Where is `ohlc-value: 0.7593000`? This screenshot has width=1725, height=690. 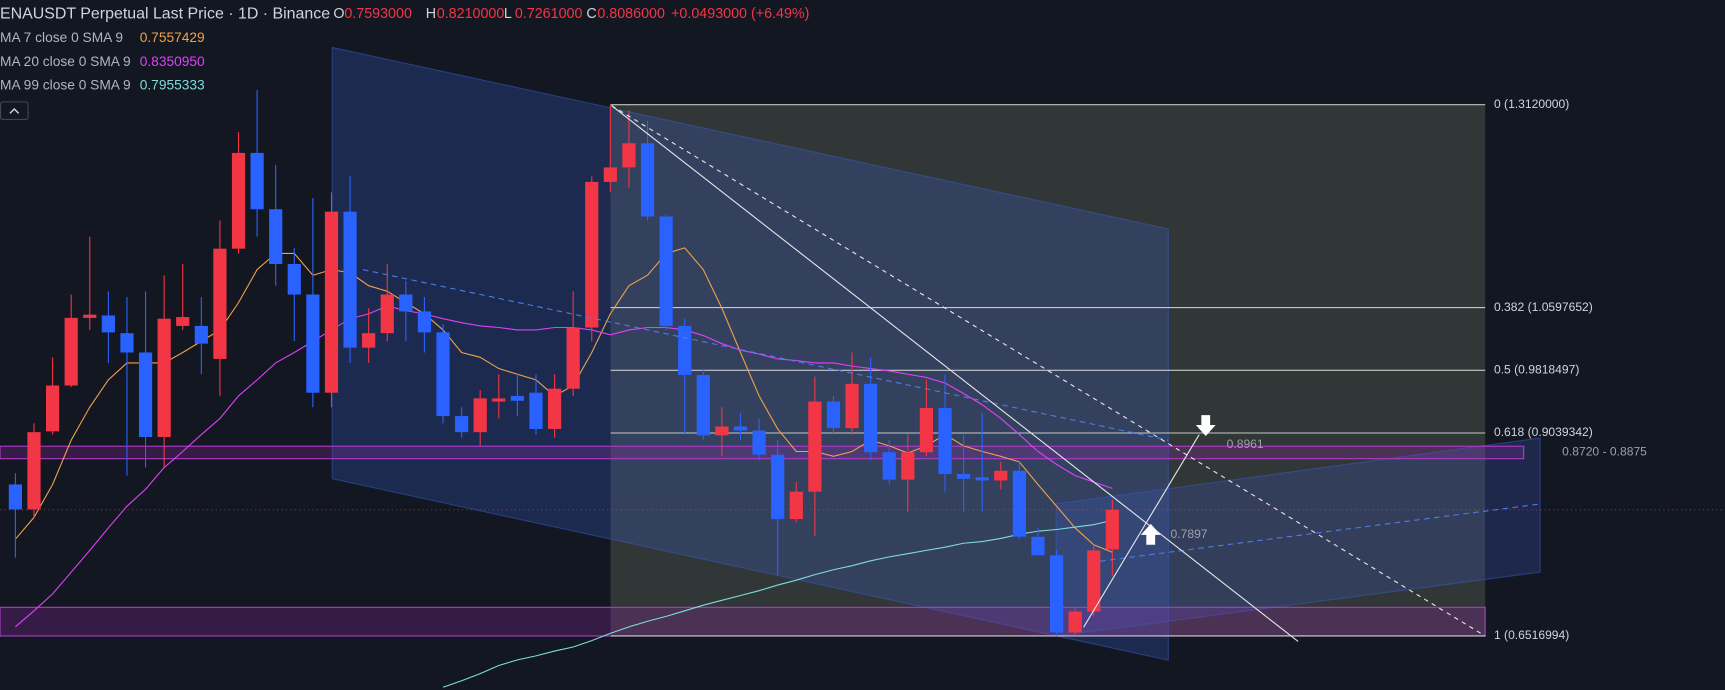
ohlc-value: 0.7593000 is located at coordinates (378, 14).